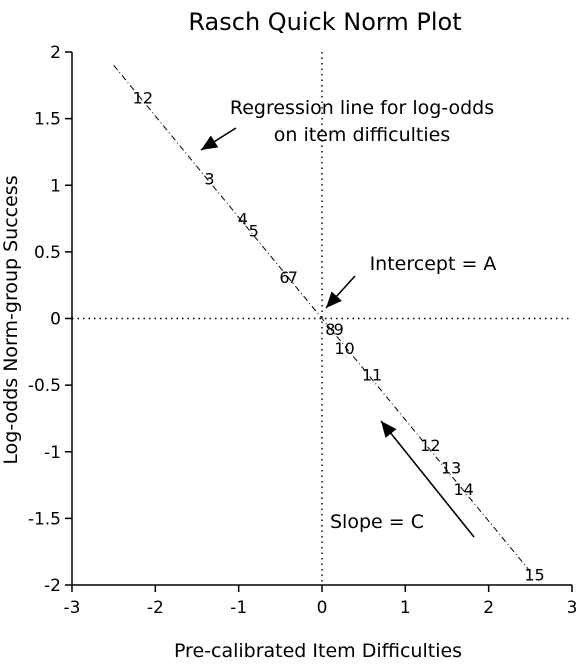 Image resolution: width=583 pixels, height=665 pixels. What do you see at coordinates (55, 53) in the screenshot?
I see `y-tick-label: 2` at bounding box center [55, 53].